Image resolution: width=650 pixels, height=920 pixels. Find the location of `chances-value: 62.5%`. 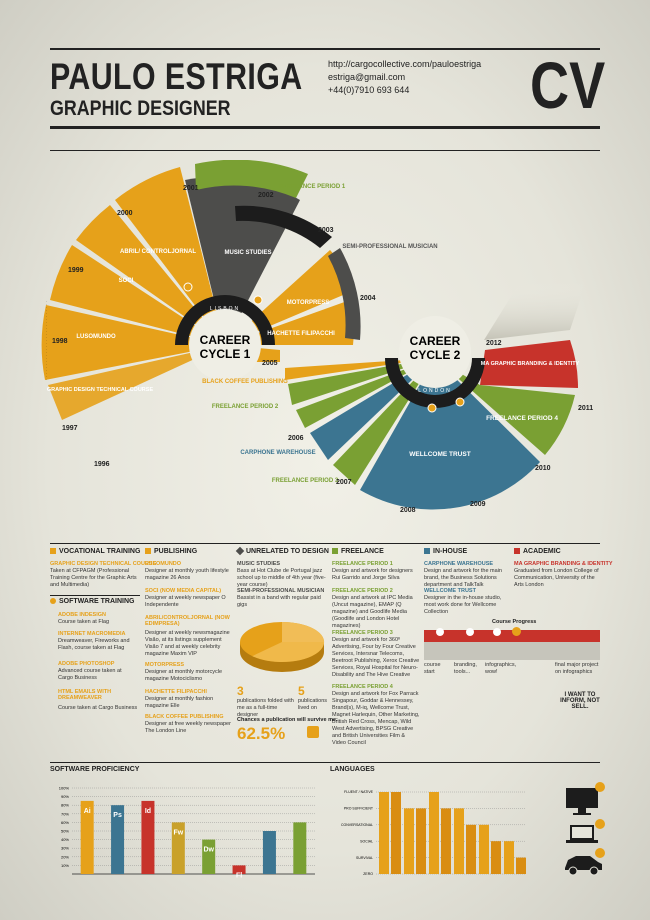

chances-value: 62.5% is located at coordinates (261, 733).